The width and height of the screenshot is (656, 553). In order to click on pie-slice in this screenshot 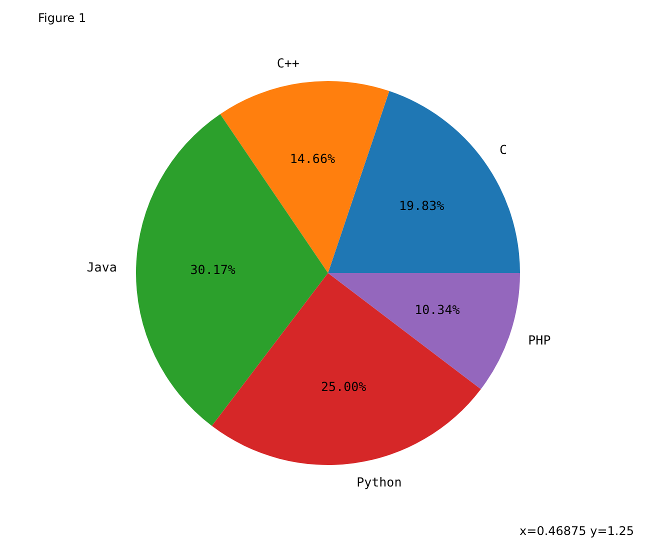, I will do `click(346, 369)`.